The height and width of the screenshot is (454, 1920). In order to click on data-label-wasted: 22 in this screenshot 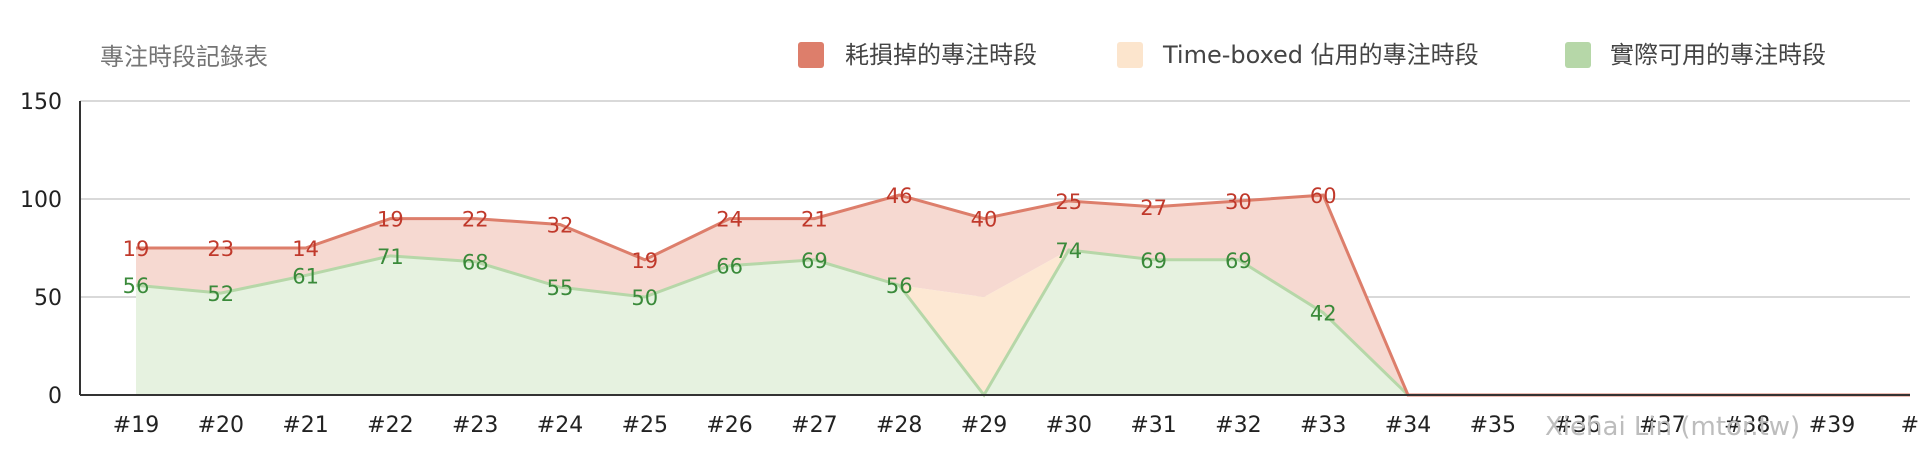, I will do `click(475, 220)`.